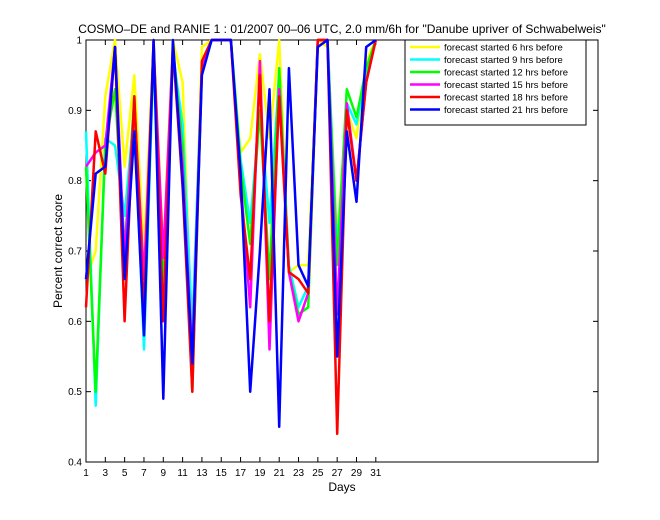 This screenshot has width=660, height=520. What do you see at coordinates (506, 85) in the screenshot?
I see `legend-label-4: forecast started 15 hrs before` at bounding box center [506, 85].